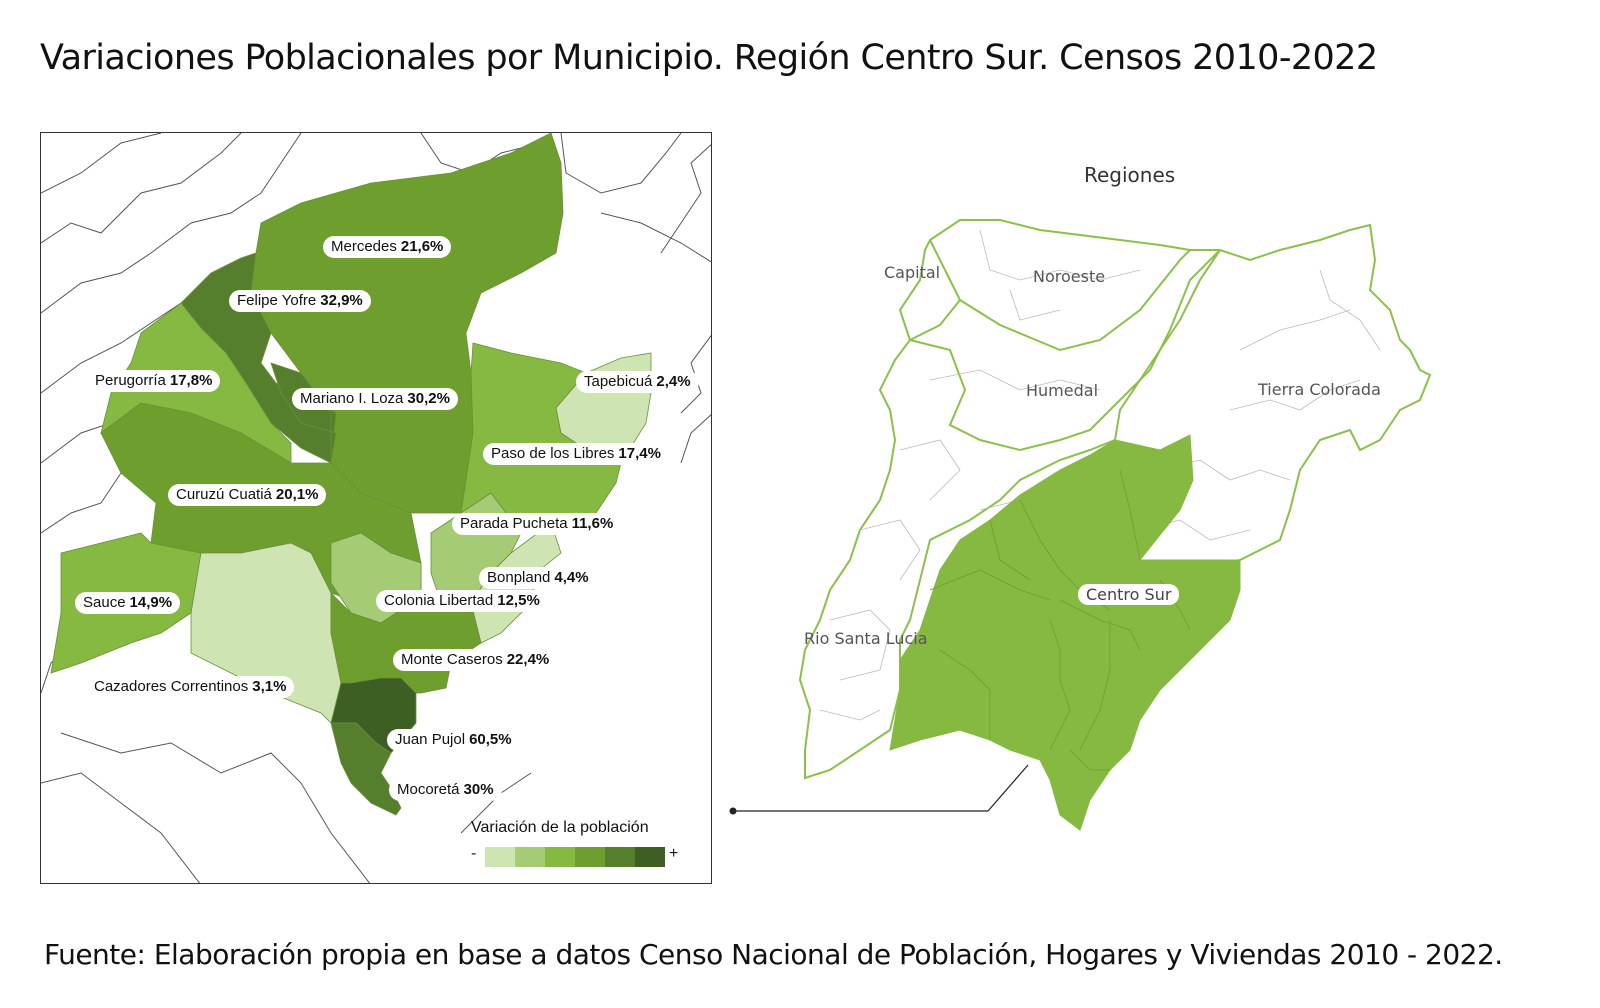 Image resolution: width=1600 pixels, height=1008 pixels. Describe the element at coordinates (375, 399) in the screenshot. I see `label-mariano-loza: Mariano I. Loza 30,2%` at that location.